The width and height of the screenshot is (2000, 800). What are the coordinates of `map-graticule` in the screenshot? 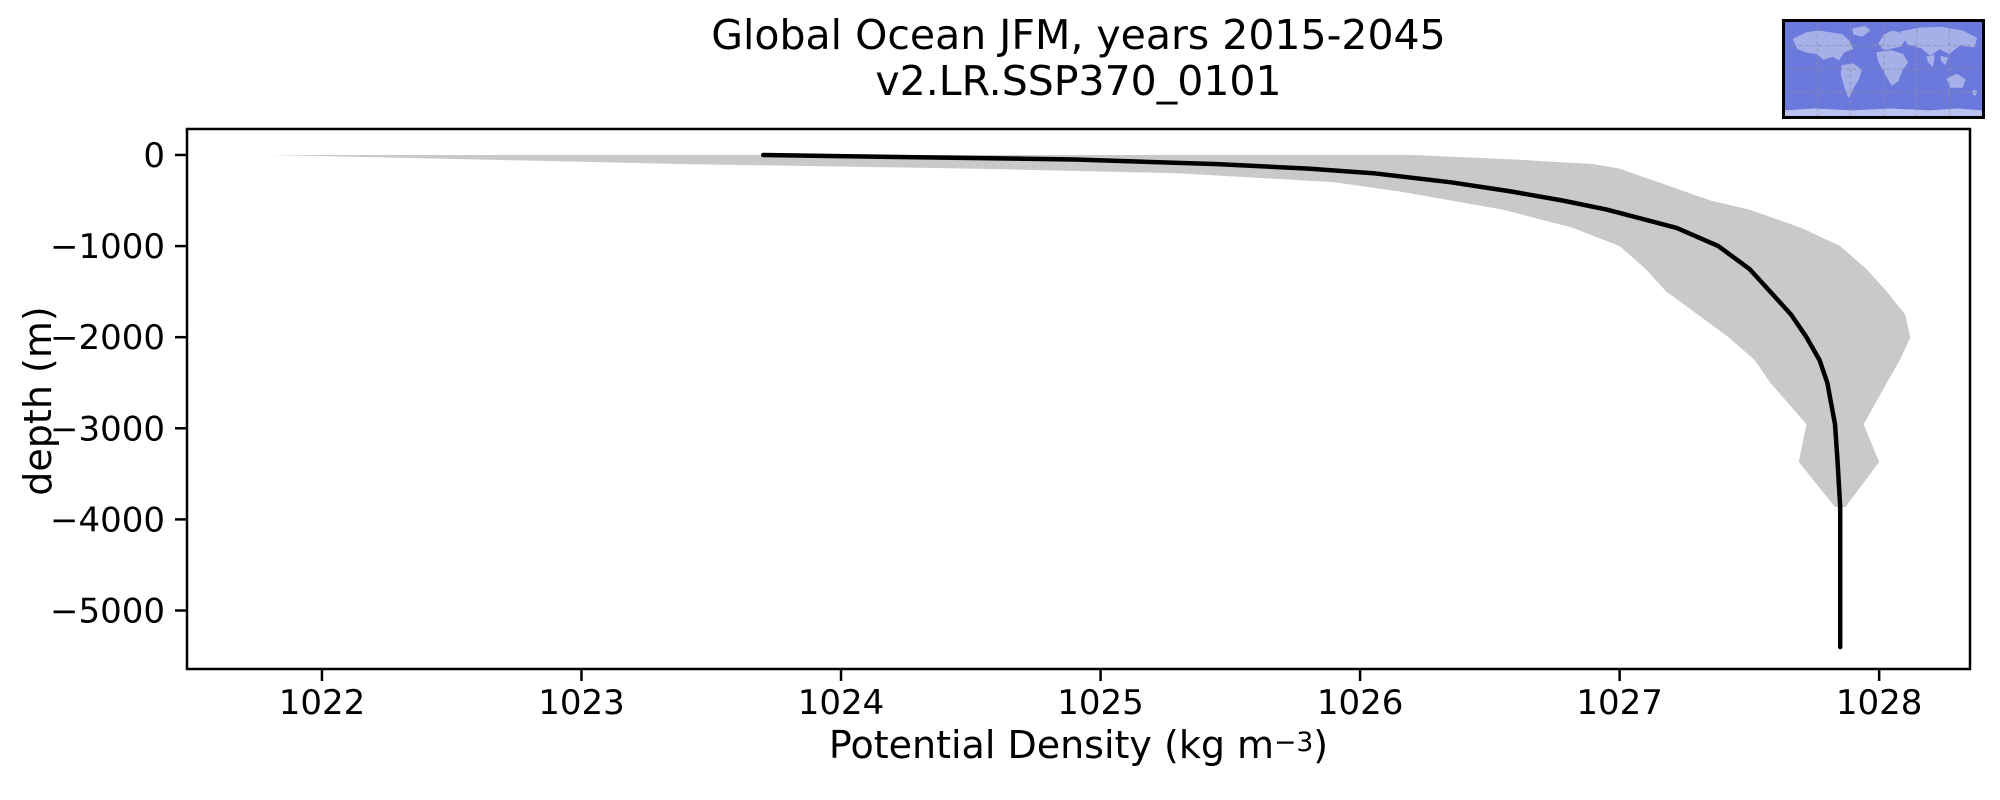 It's located at (1883, 69).